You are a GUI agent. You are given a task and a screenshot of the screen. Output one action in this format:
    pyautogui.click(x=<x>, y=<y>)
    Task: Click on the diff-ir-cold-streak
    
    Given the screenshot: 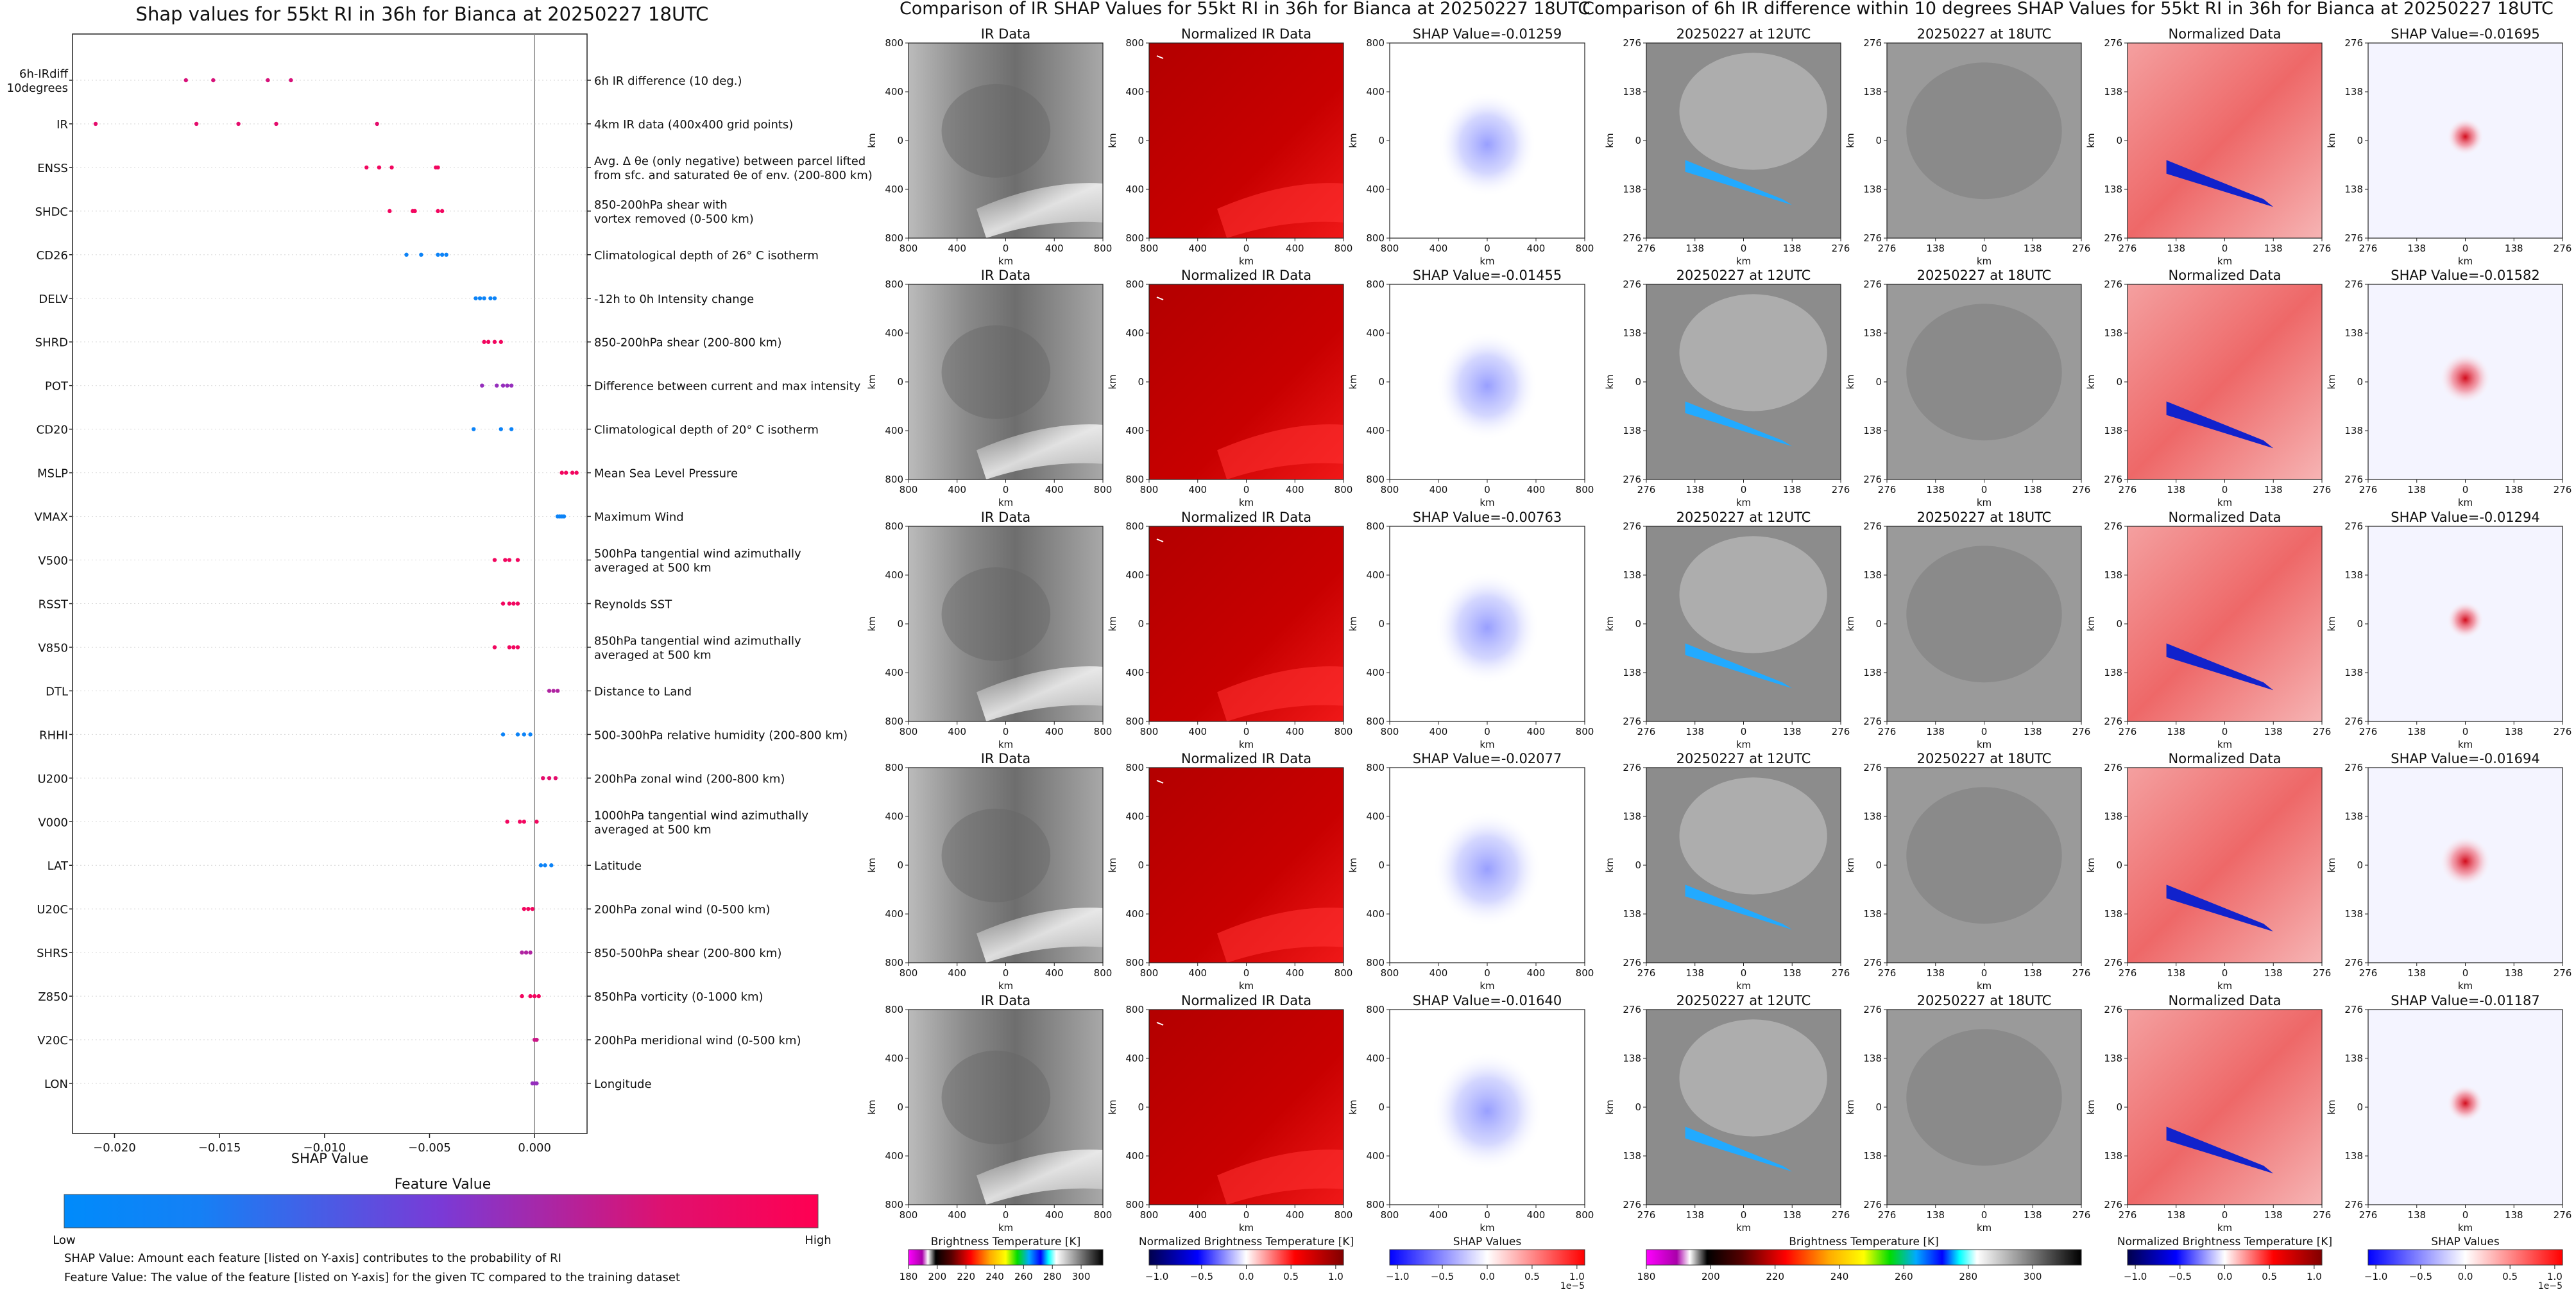 What is the action you would take?
    pyautogui.click(x=1739, y=424)
    